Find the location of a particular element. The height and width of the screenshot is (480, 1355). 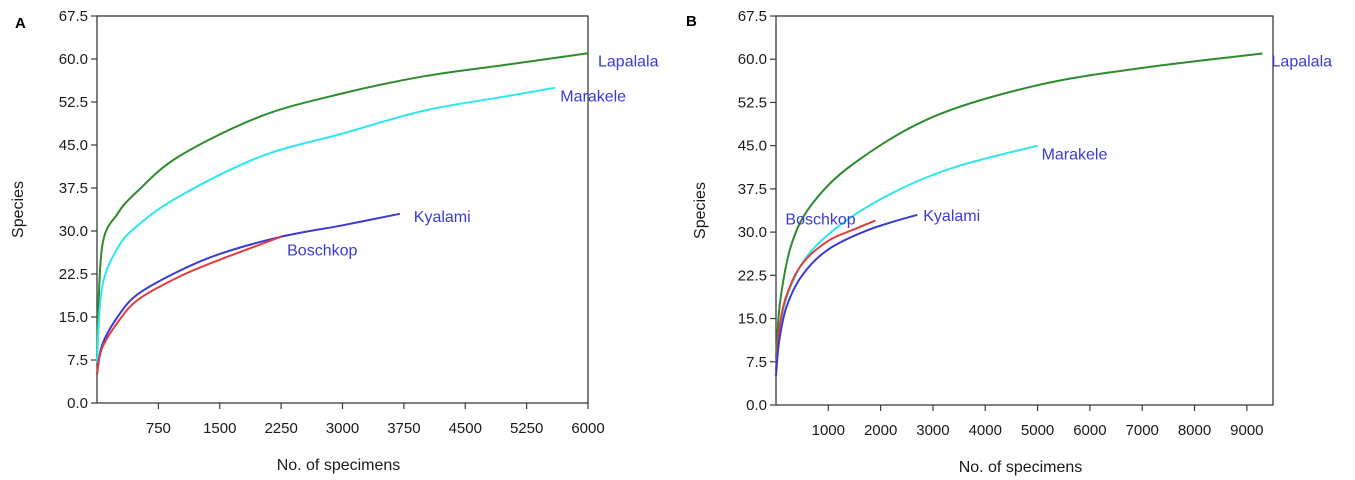

x-tick-label: 8000 is located at coordinates (1194, 430).